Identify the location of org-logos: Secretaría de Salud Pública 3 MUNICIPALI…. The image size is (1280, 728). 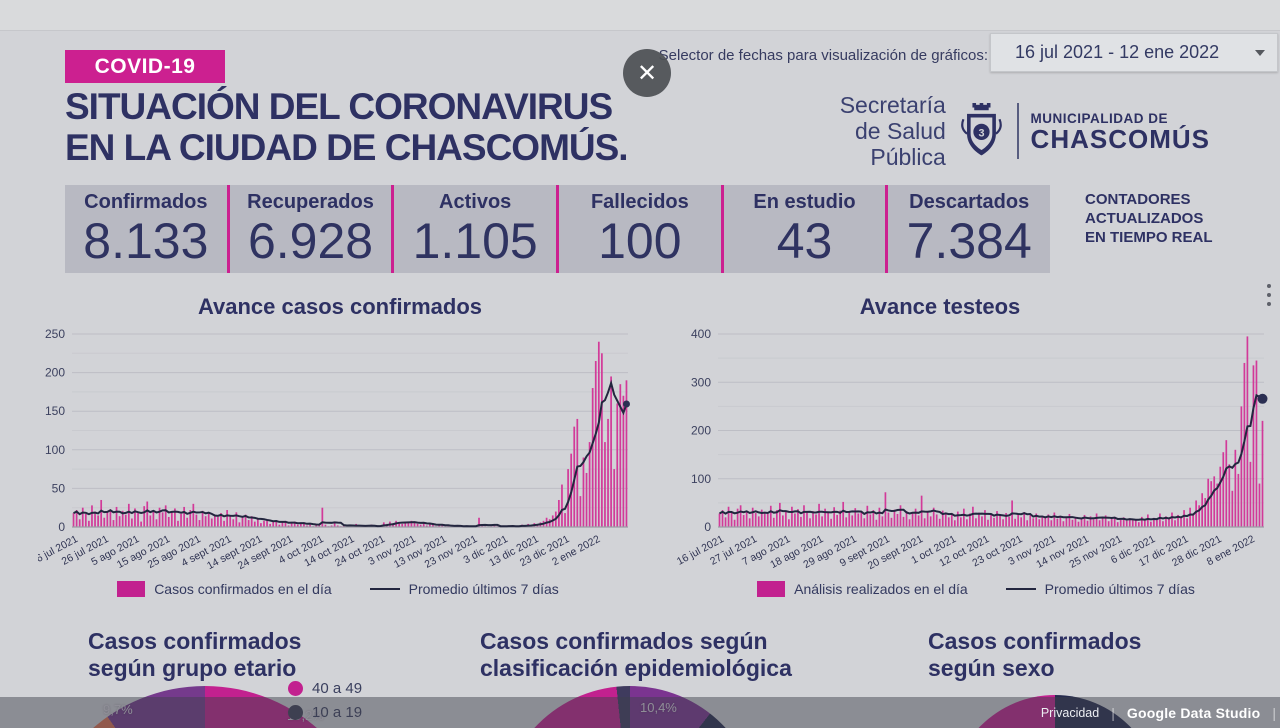
(1000, 131).